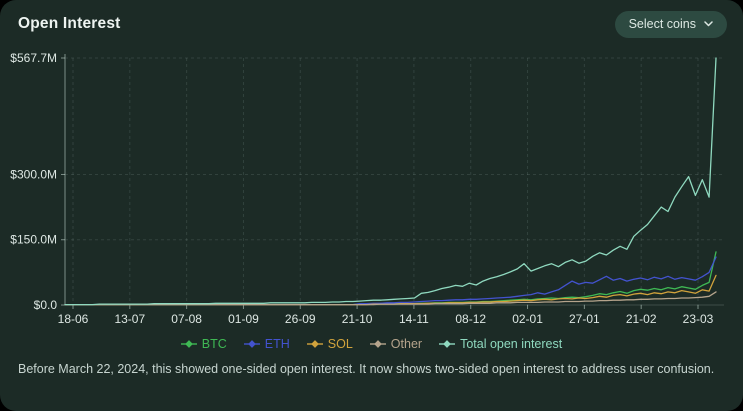 Image resolution: width=743 pixels, height=411 pixels. I want to click on legend-item-eth: ETH, so click(266, 344).